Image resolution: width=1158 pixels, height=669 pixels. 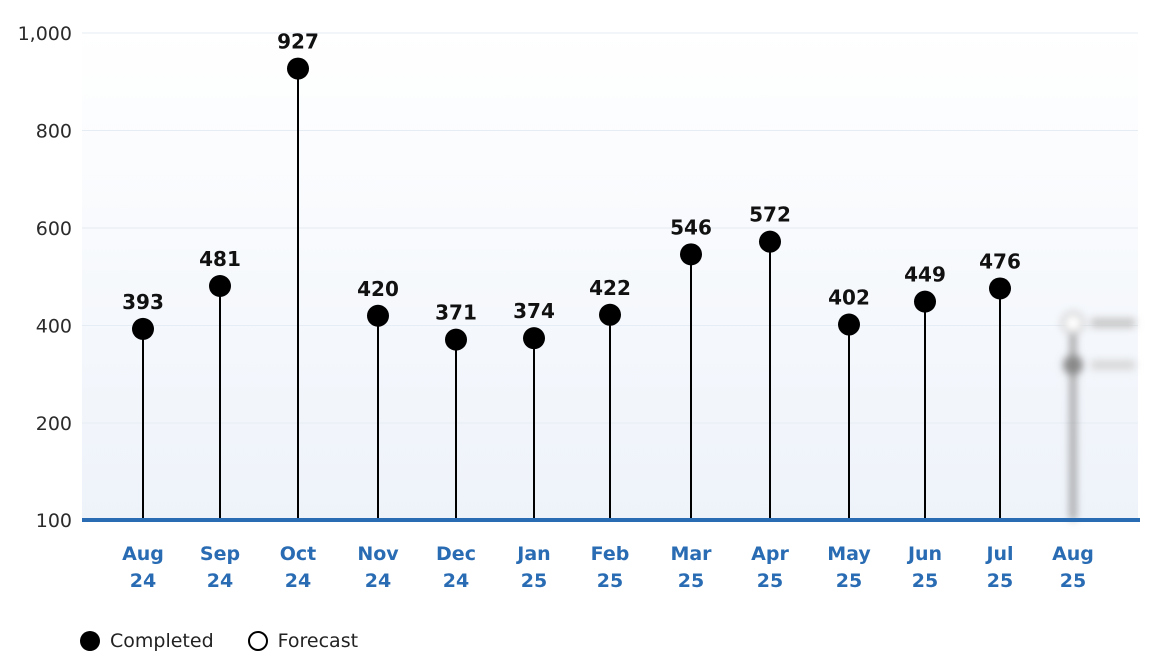 I want to click on legend: Completed Forecast, so click(x=219, y=641).